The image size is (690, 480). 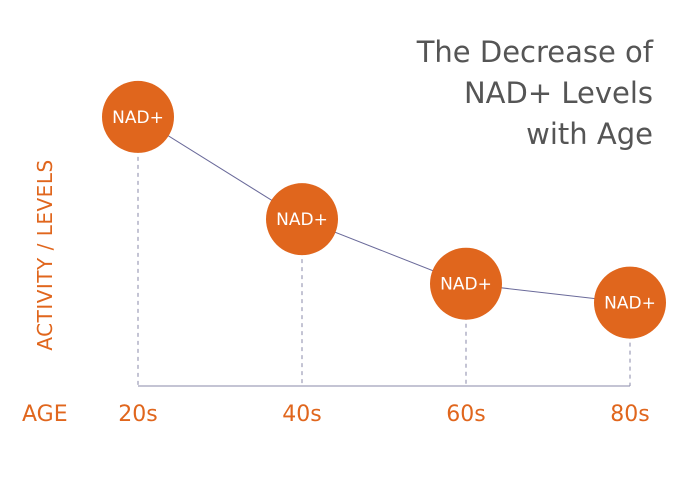 I want to click on x-tick-20s: 20s, so click(x=138, y=414).